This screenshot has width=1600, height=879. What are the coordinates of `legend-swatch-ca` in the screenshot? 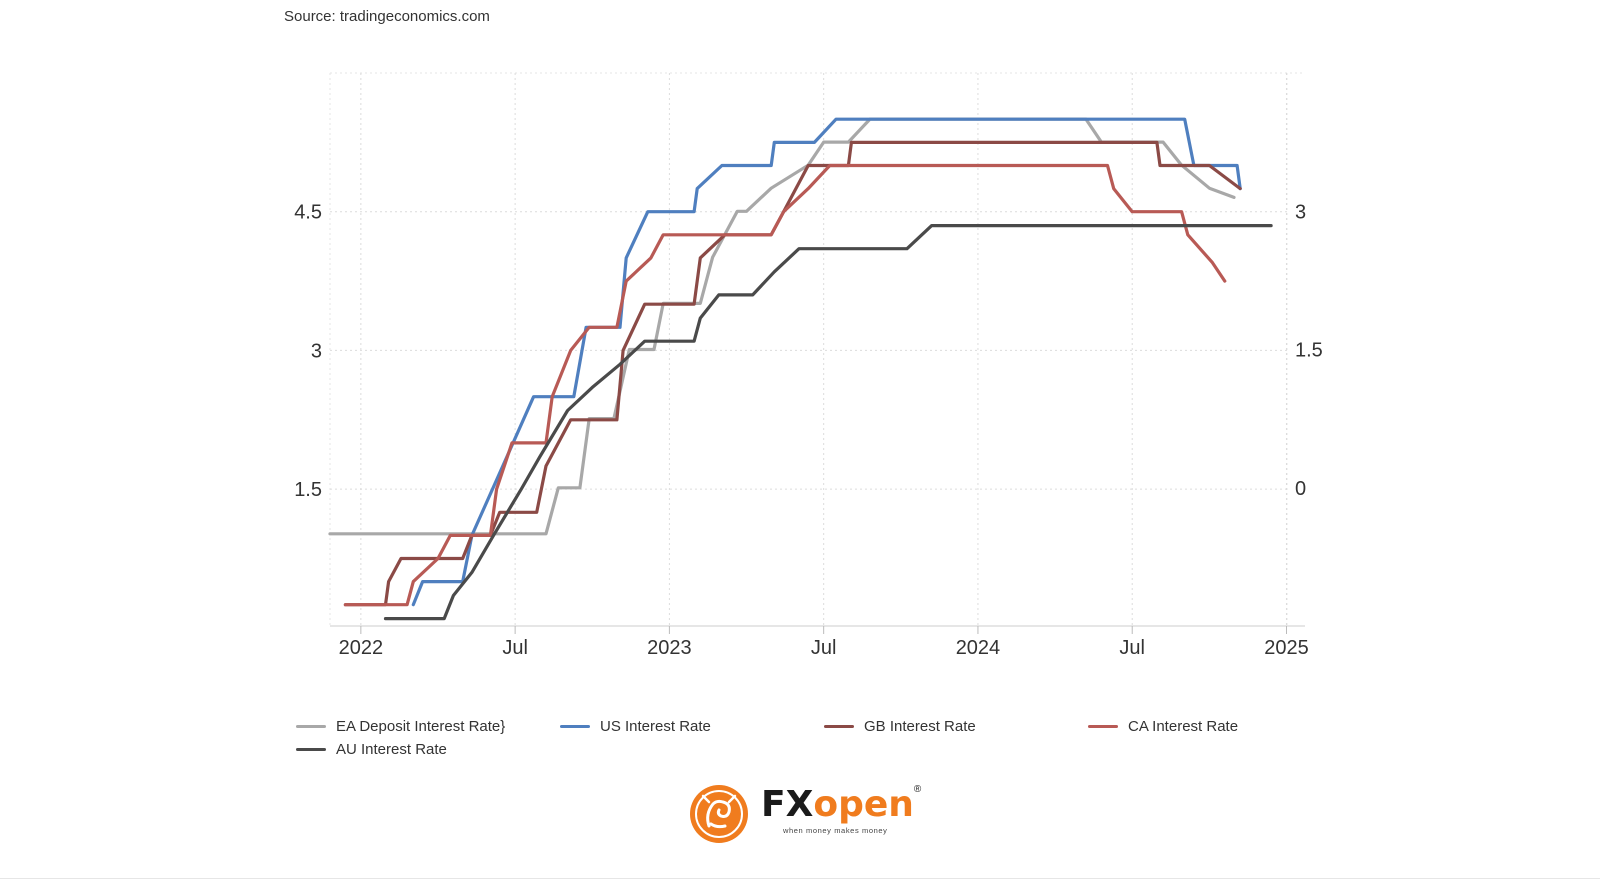 It's located at (1103, 726).